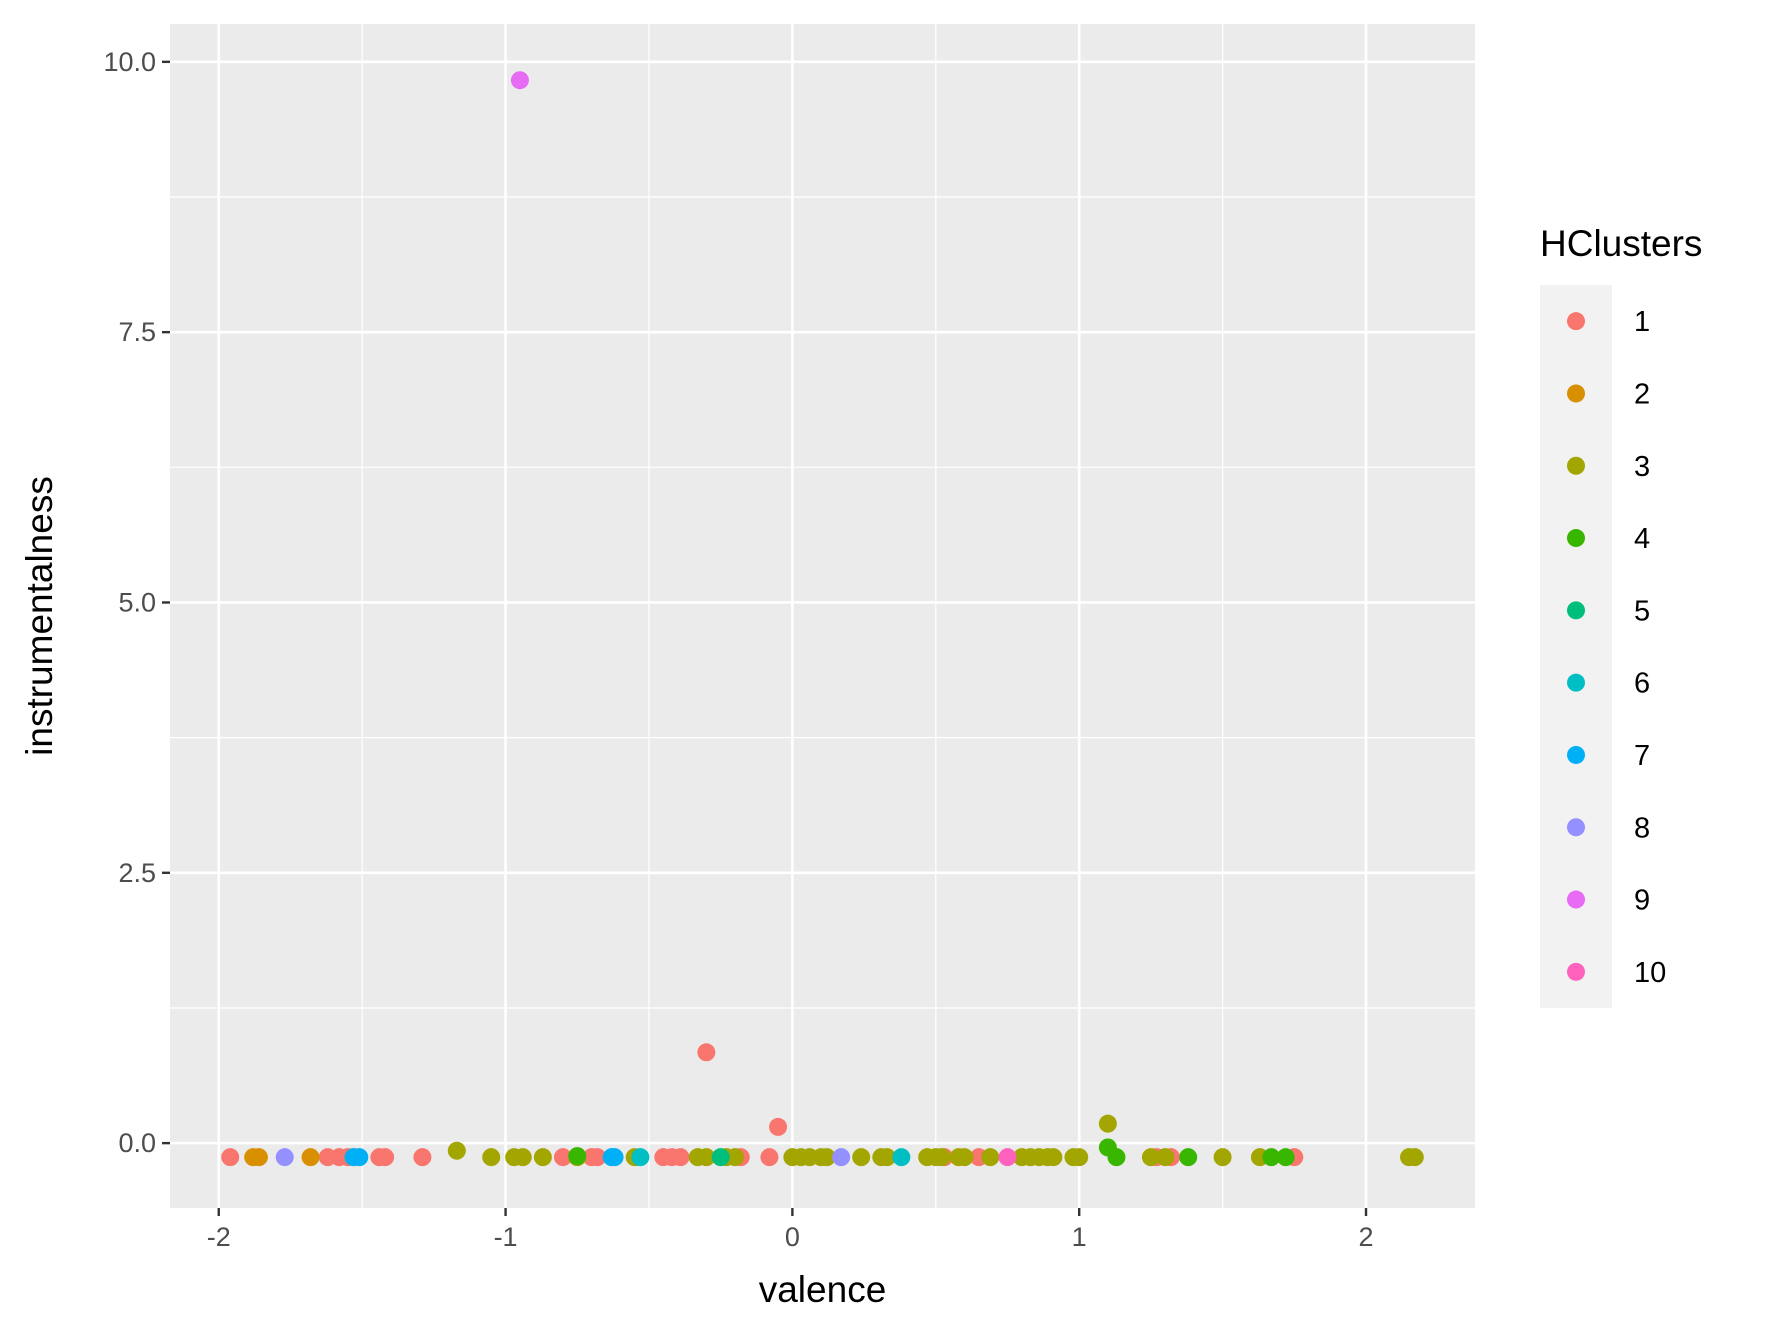 The height and width of the screenshot is (1330, 1780). I want to click on y-tick-label: 2.5, so click(137, 873).